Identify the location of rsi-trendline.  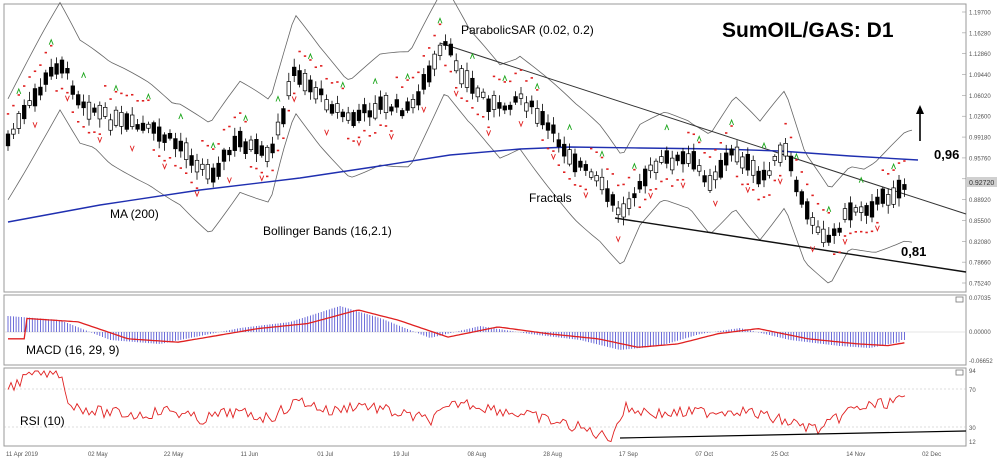
(793, 434).